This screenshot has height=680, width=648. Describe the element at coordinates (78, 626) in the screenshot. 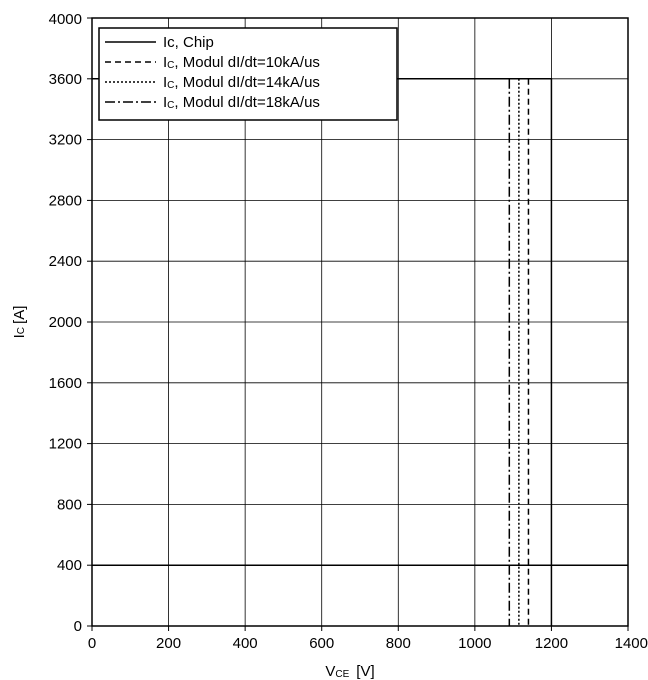

I see `y-tick-label: 0` at that location.